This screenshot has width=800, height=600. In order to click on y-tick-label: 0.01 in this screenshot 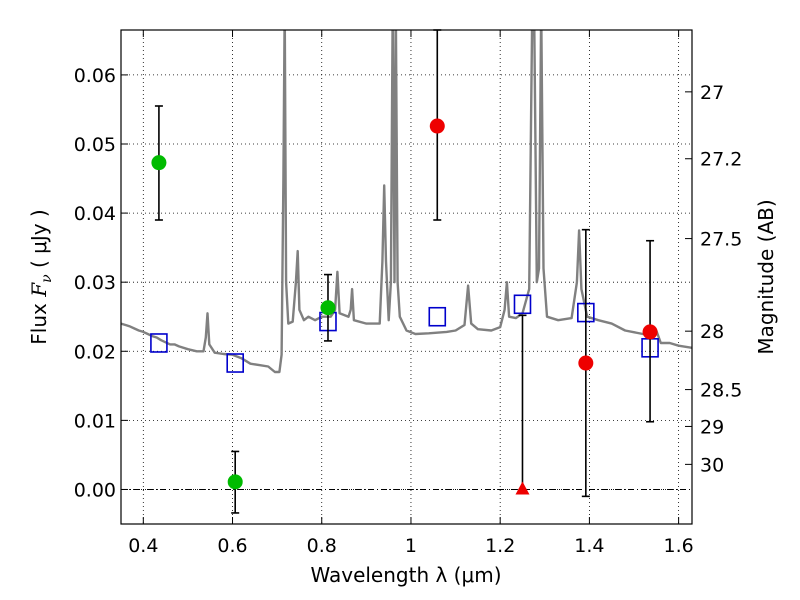, I will do `click(95, 421)`.